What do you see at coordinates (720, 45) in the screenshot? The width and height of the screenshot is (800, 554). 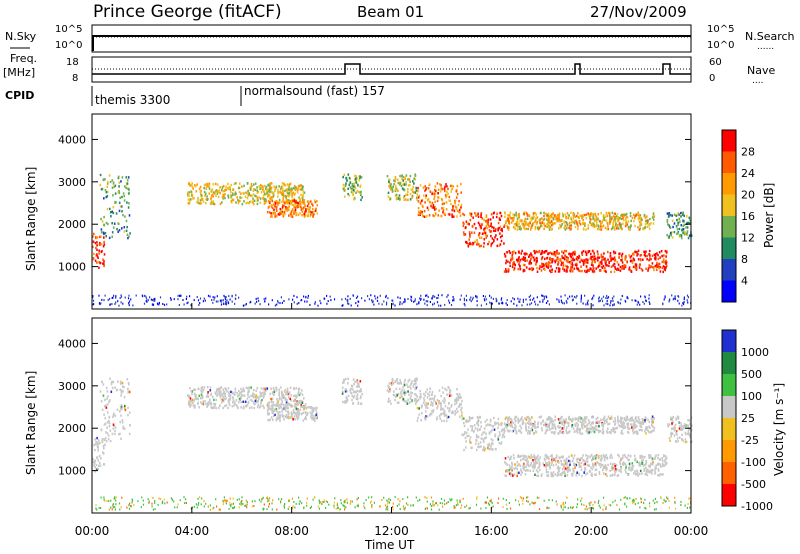 I see `nsearch-tick-bottom: 10^0` at bounding box center [720, 45].